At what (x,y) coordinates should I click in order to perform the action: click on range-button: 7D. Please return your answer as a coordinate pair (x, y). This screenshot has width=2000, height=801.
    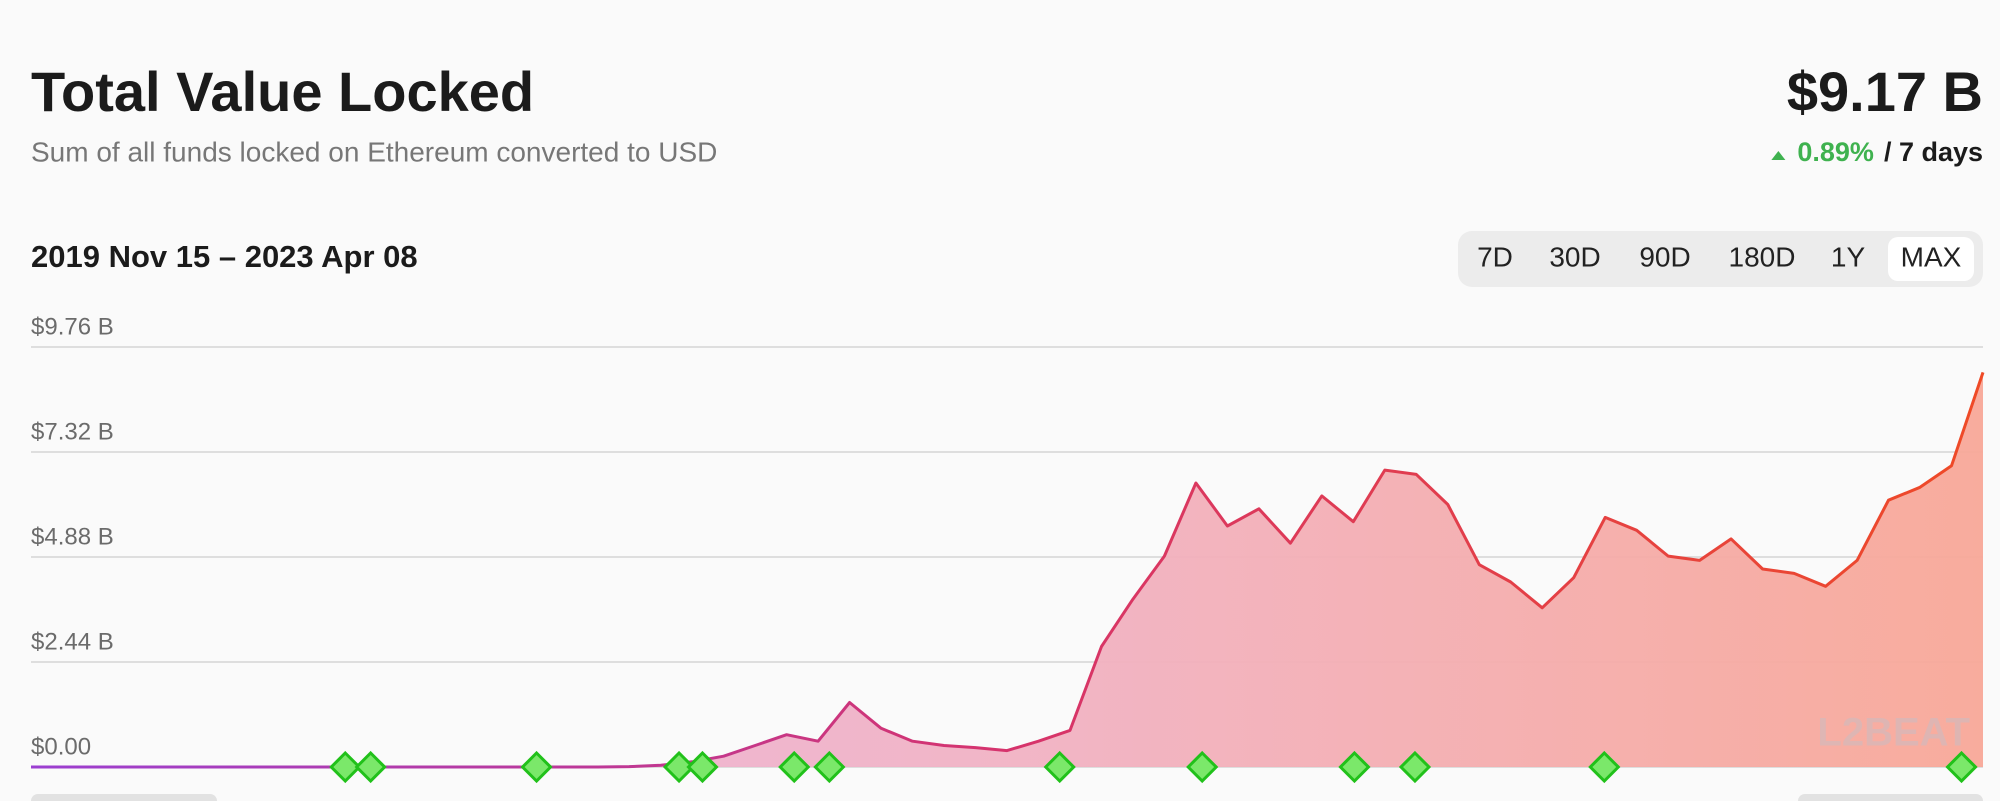
    Looking at the image, I should click on (1495, 256).